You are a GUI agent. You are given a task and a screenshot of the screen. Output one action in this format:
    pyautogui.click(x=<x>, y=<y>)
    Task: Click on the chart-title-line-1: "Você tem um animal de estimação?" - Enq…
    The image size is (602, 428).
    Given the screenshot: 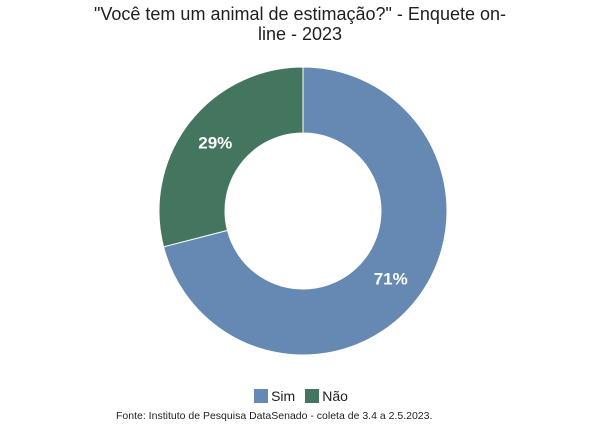 What is the action you would take?
    pyautogui.click(x=300, y=14)
    